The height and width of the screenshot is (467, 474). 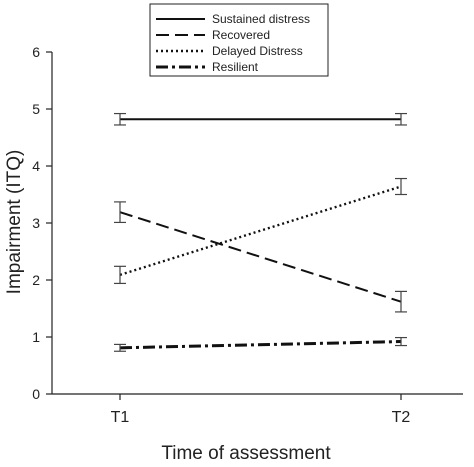 I want to click on y-tick-label: 4, so click(x=36, y=166).